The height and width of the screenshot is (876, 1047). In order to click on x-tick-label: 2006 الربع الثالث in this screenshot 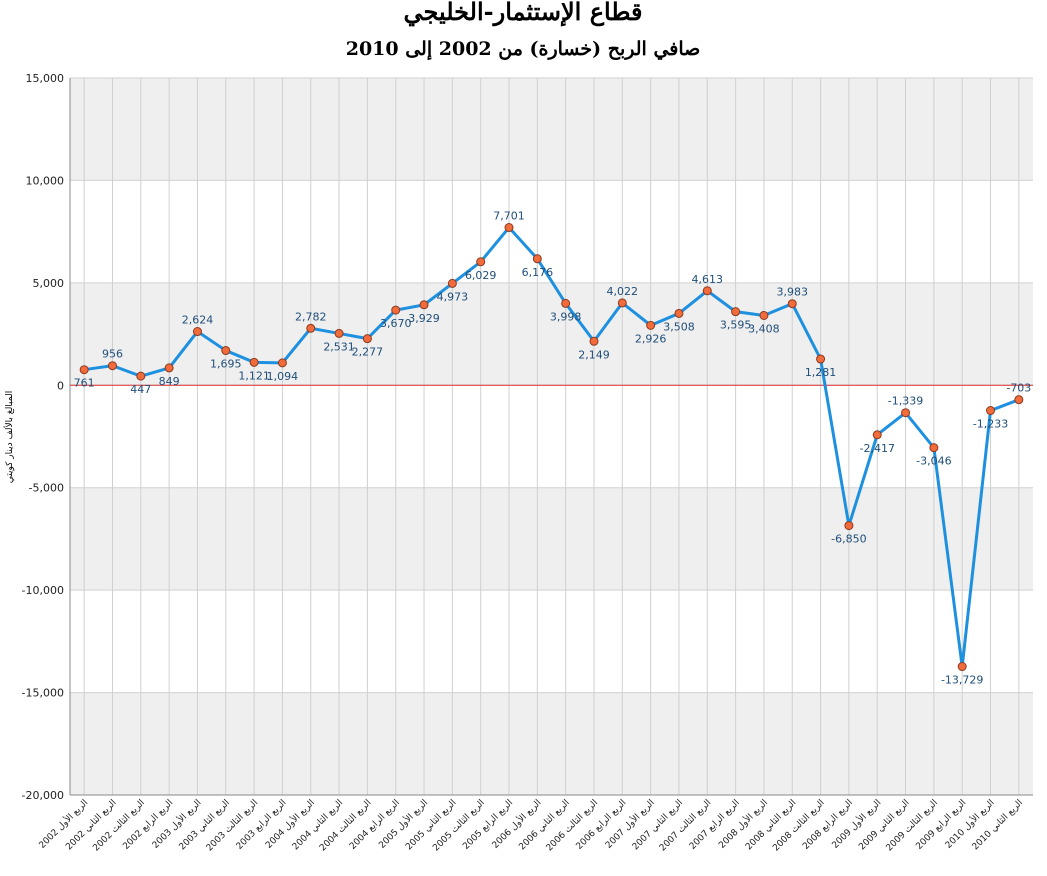, I will do `click(572, 825)`.